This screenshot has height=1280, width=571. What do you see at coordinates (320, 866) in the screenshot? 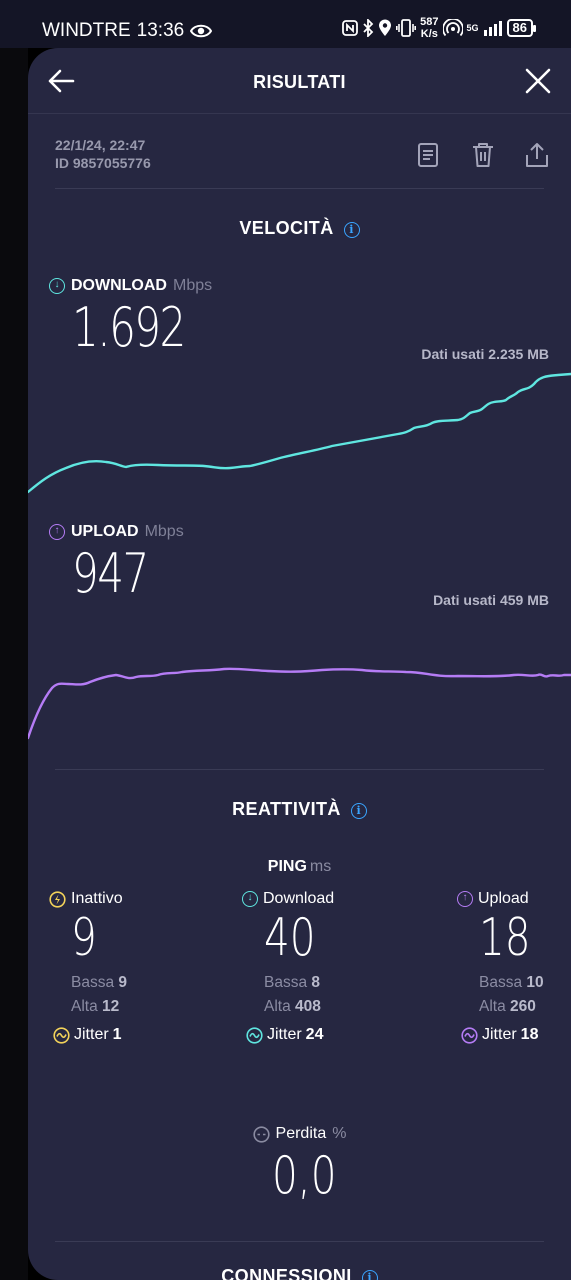
I see `ping-unit: ms` at bounding box center [320, 866].